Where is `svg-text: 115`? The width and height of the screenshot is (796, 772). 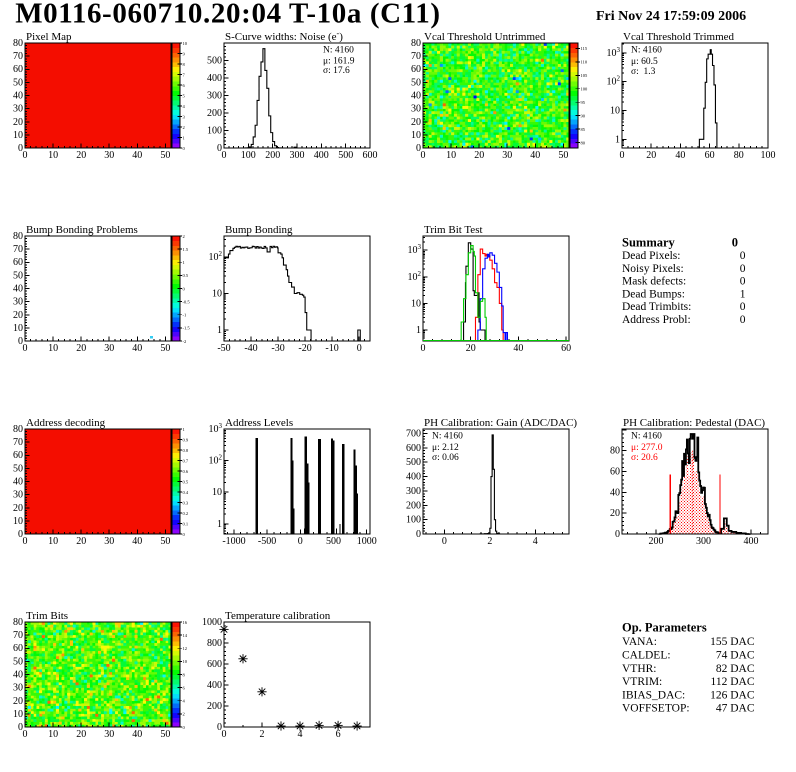
svg-text: 115 is located at coordinates (584, 48).